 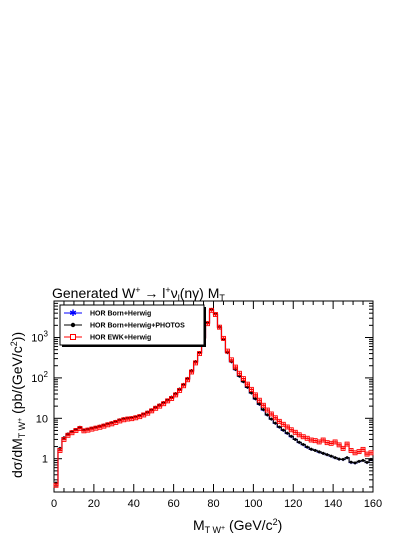 What do you see at coordinates (45, 460) in the screenshot?
I see `y-tick-label: 1` at bounding box center [45, 460].